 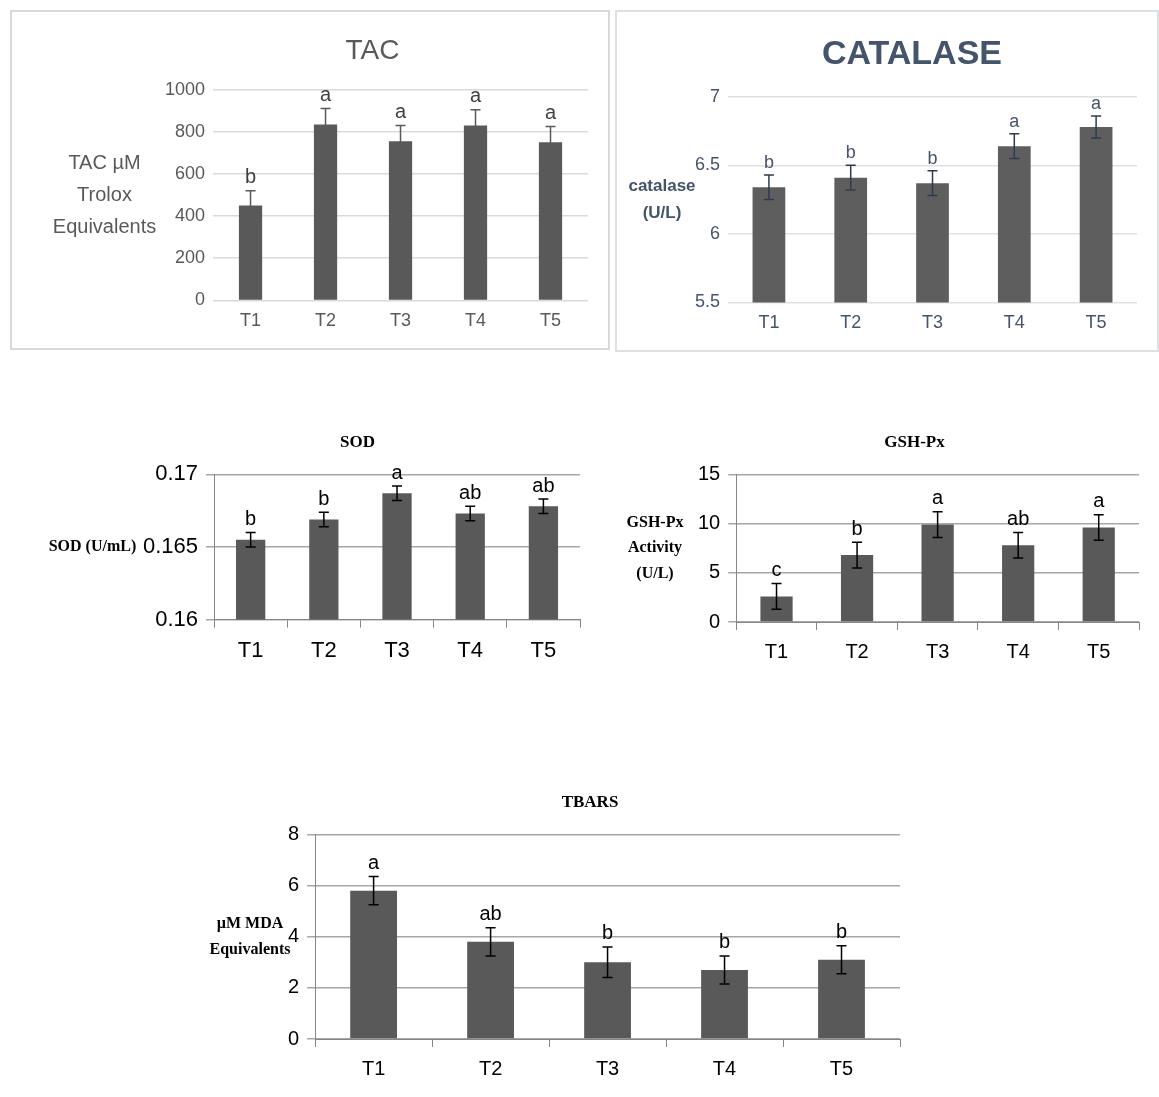 What do you see at coordinates (776, 569) in the screenshot?
I see `annotation: c` at bounding box center [776, 569].